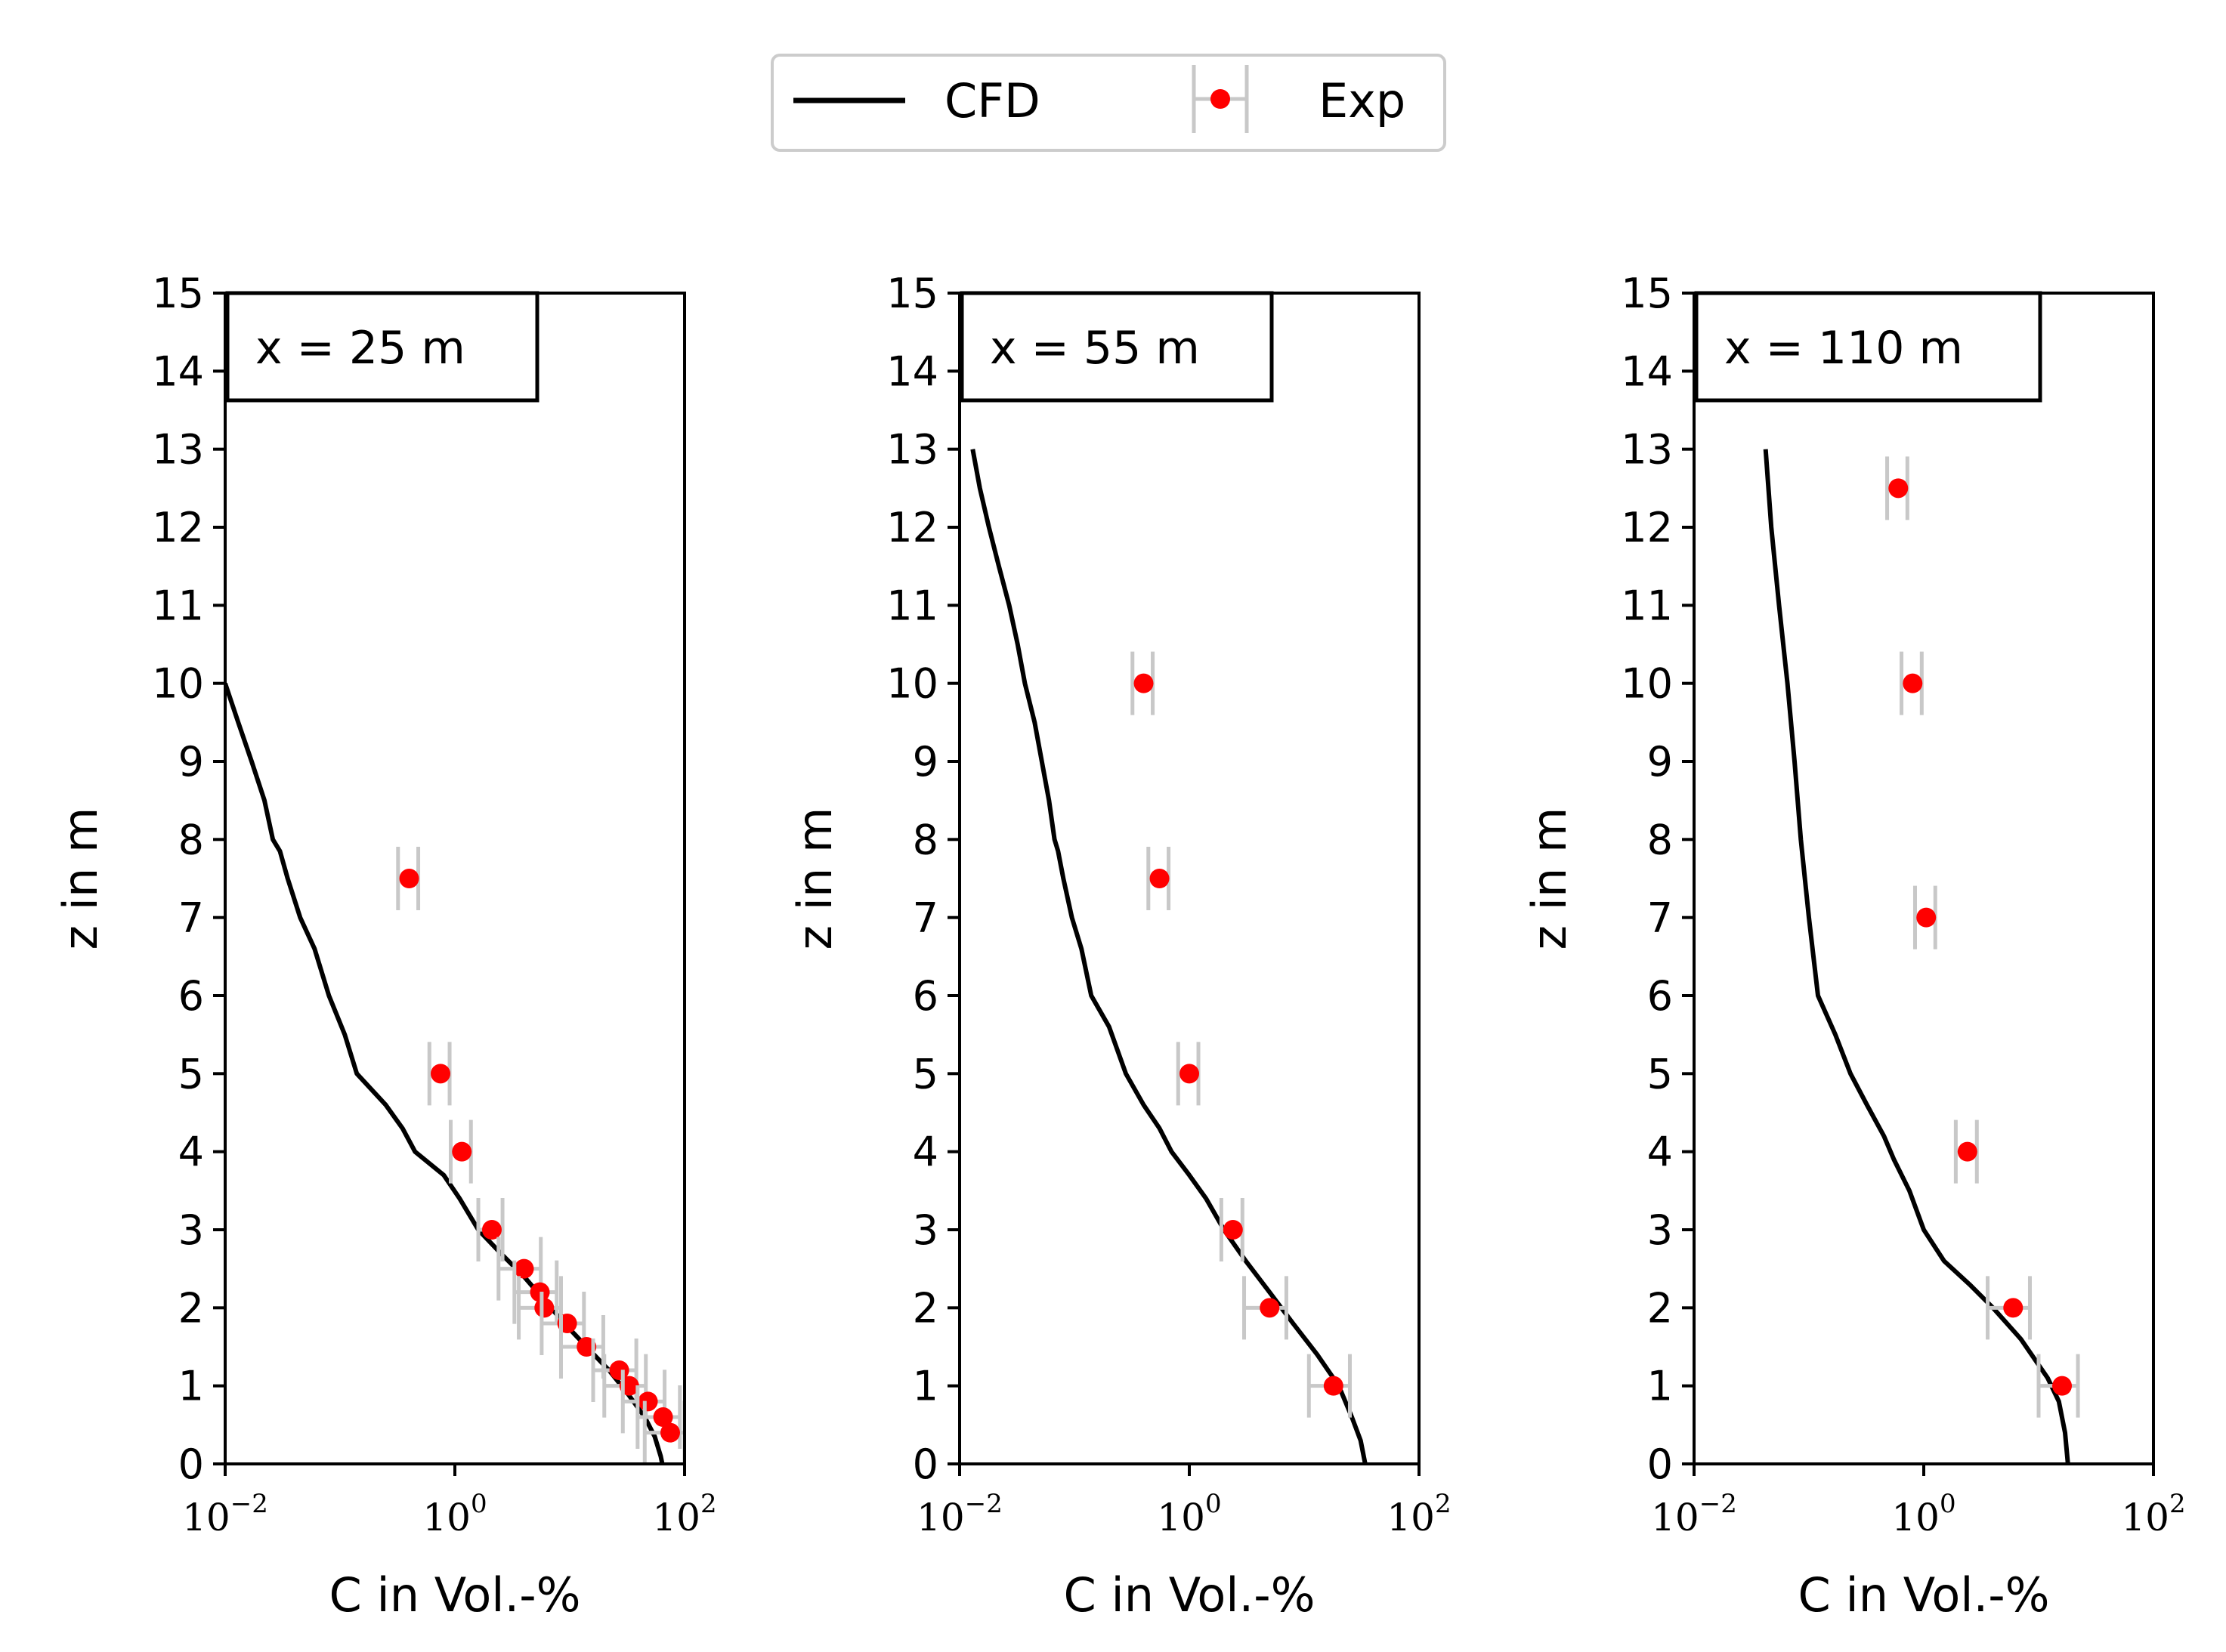  I want to click on y-tick-label: 5, so click(191, 1074).